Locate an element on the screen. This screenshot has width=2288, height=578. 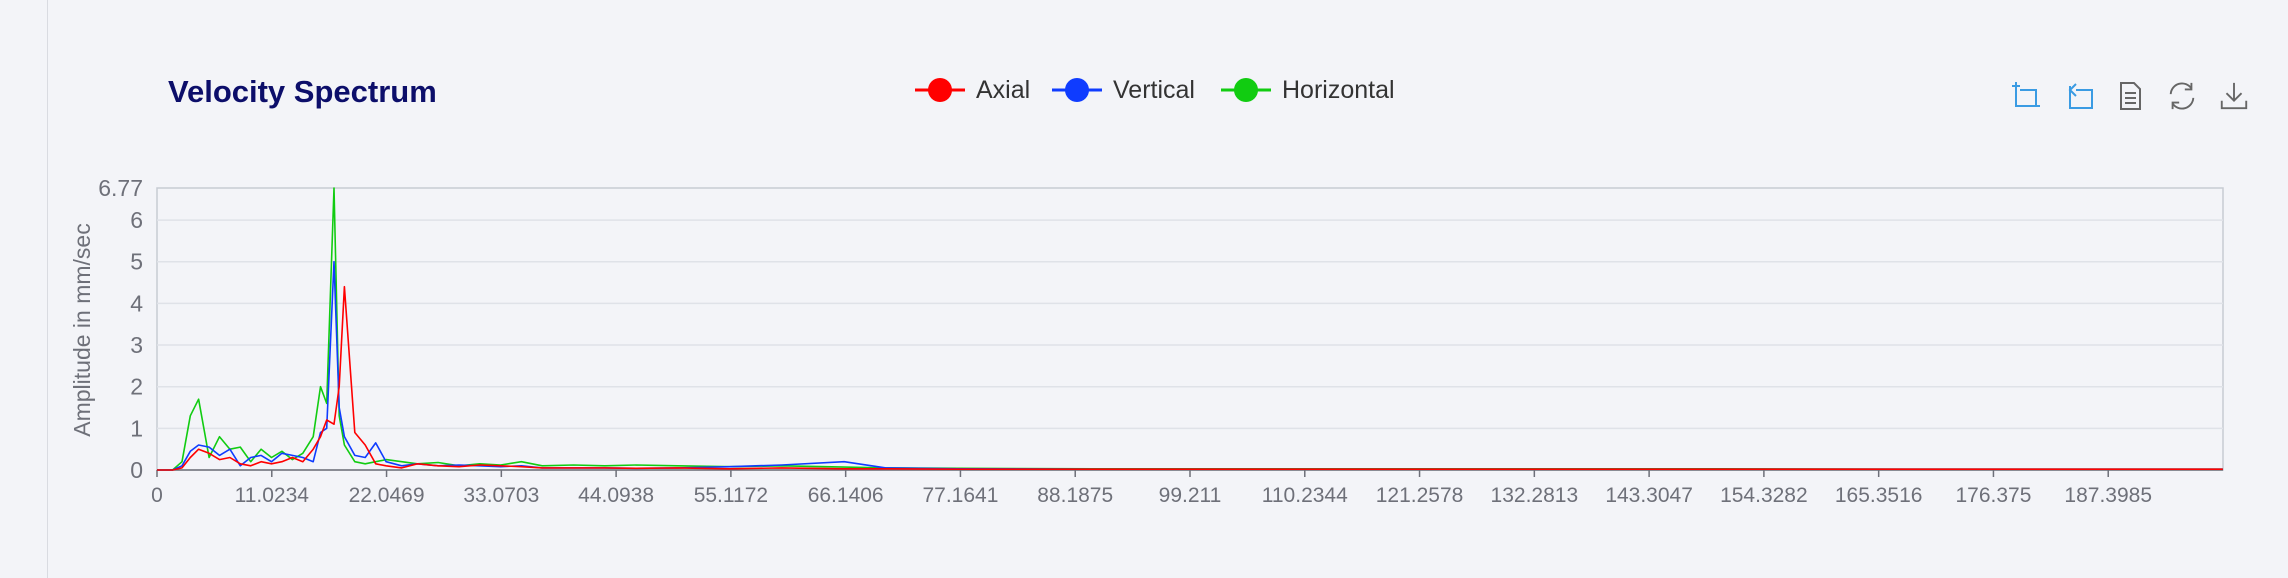
x-tick-label: 132.2813 is located at coordinates (1535, 495).